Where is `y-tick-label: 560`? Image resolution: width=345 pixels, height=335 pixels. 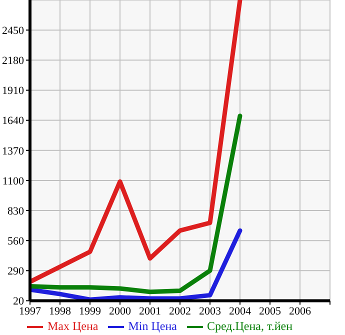
y-tick-label: 560 is located at coordinates (16, 242).